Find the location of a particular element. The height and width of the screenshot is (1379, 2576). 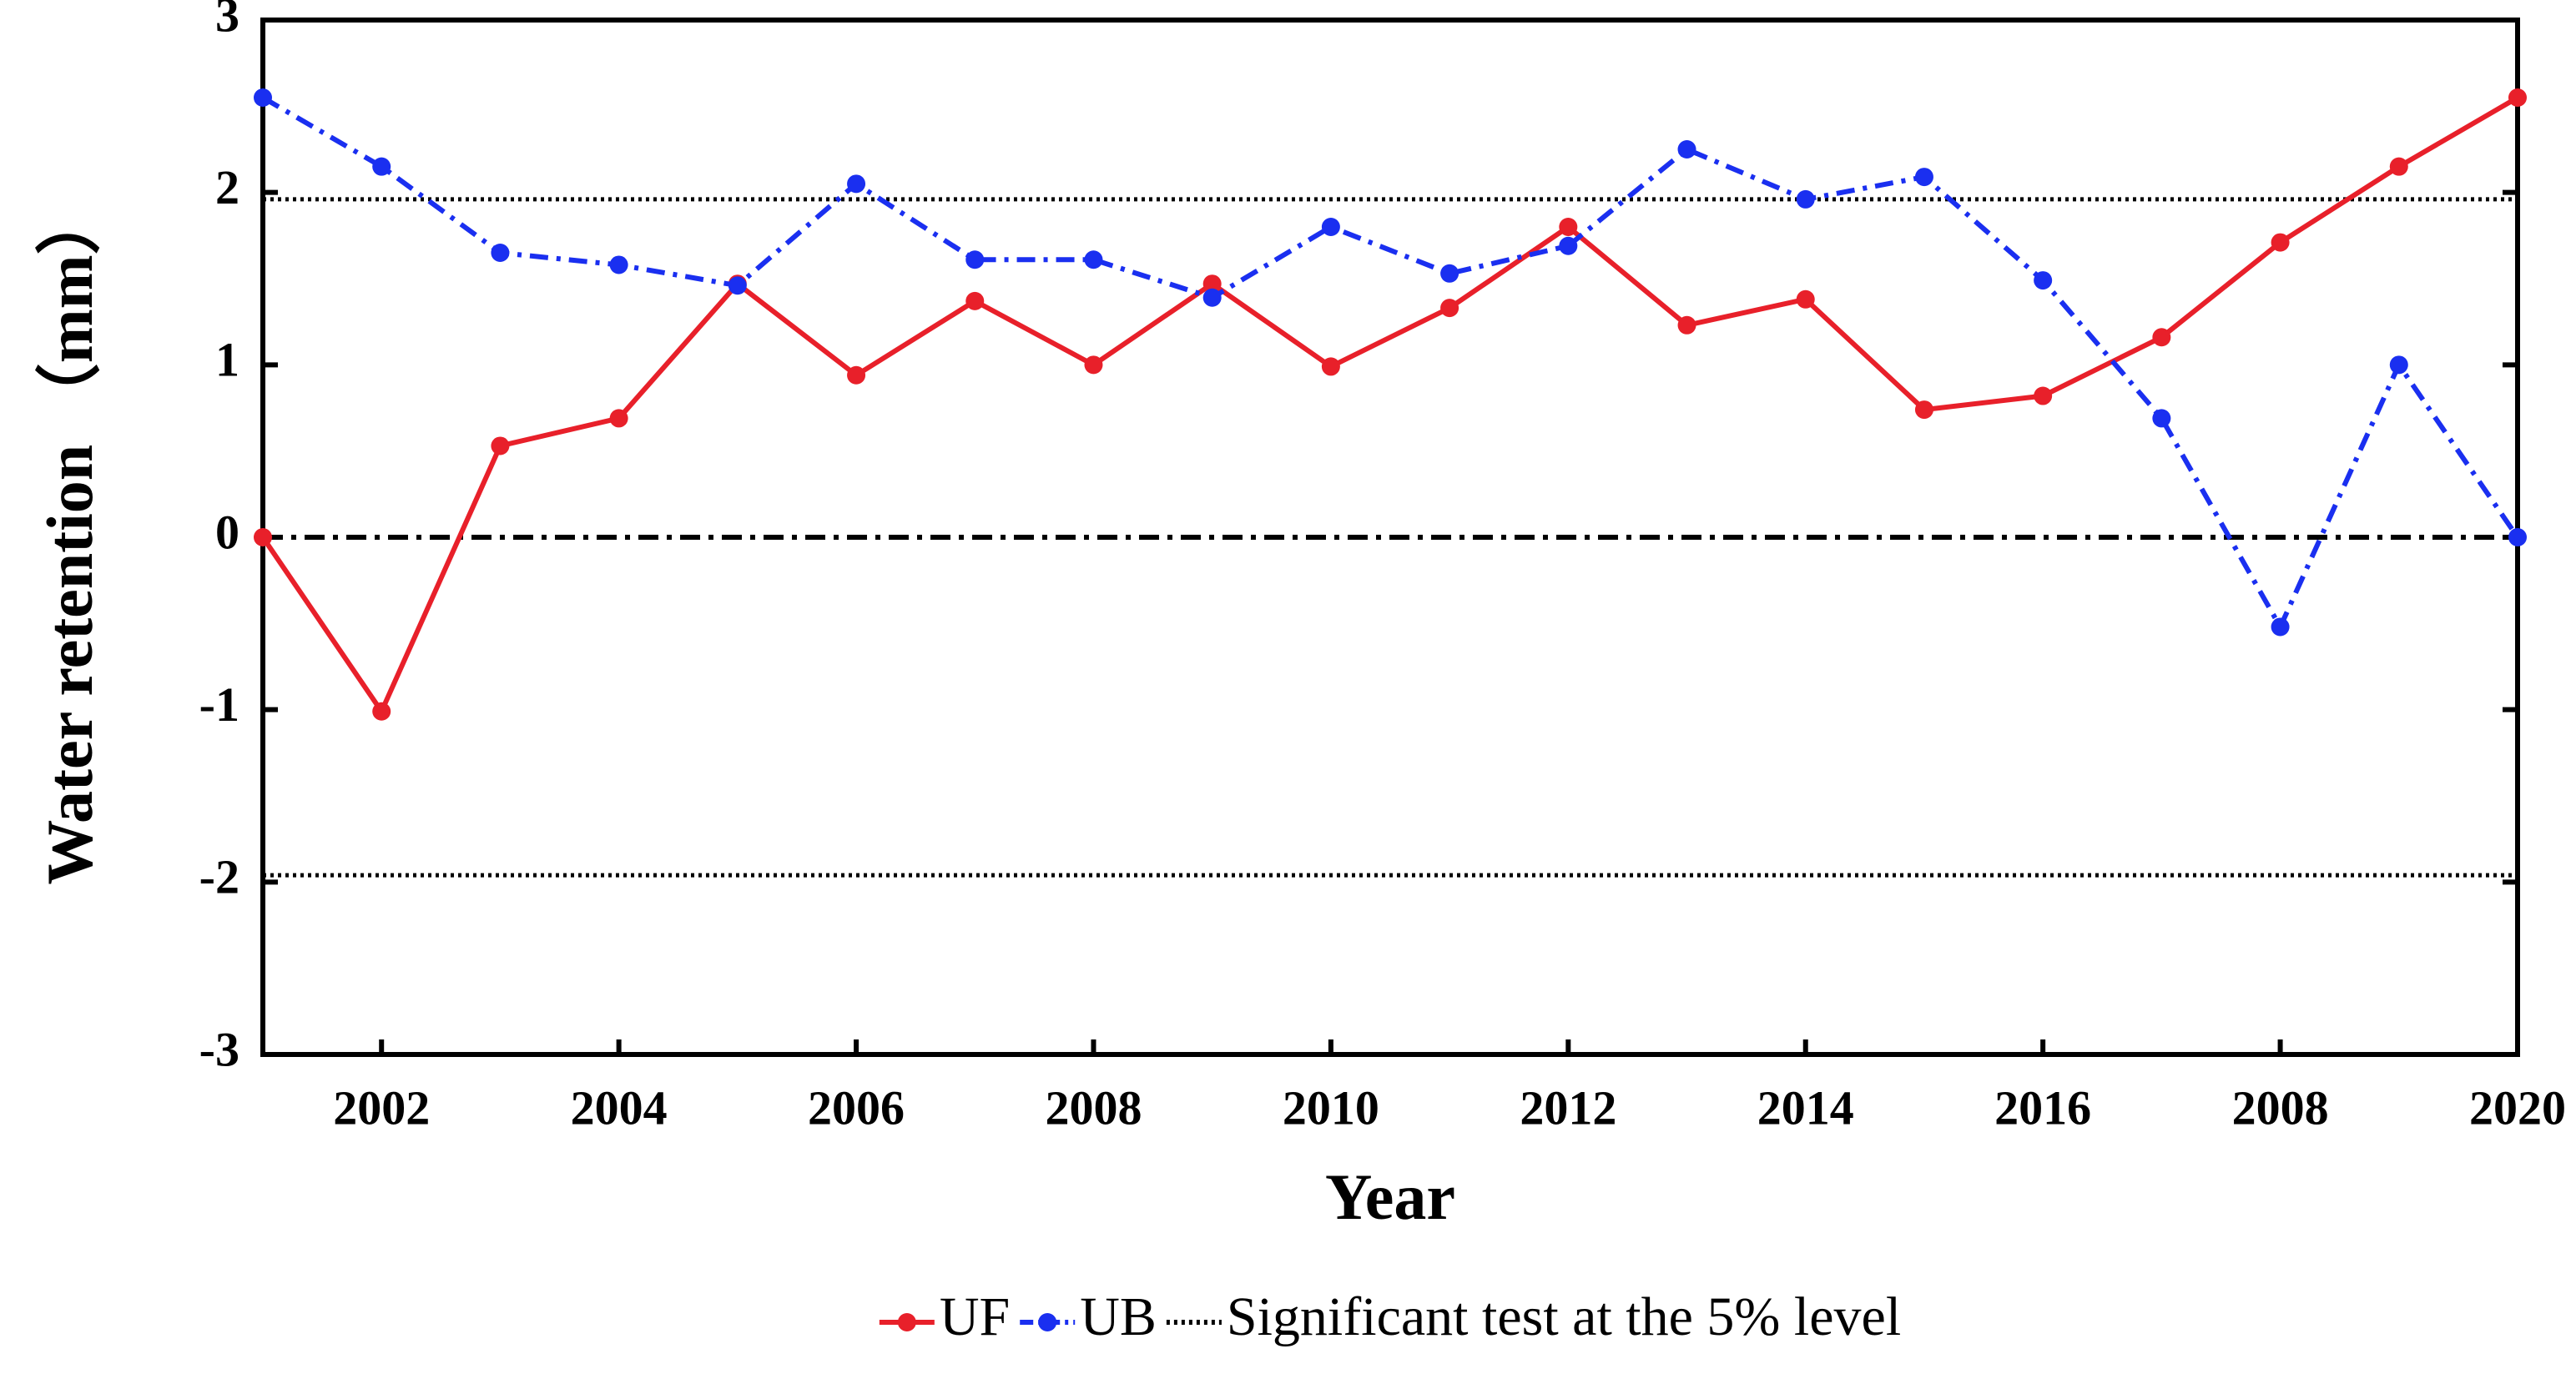

legend-label: UB is located at coordinates (1118, 1316).